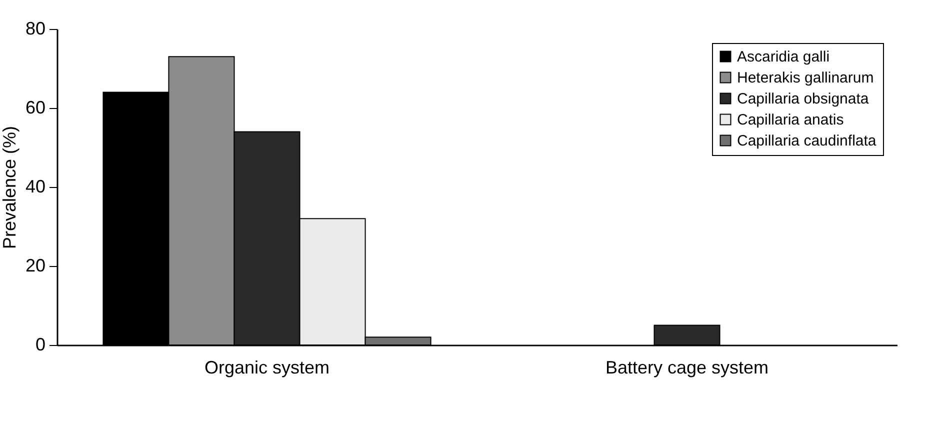 The height and width of the screenshot is (423, 950). What do you see at coordinates (783, 57) in the screenshot?
I see `legend-label: Ascaridia galli` at bounding box center [783, 57].